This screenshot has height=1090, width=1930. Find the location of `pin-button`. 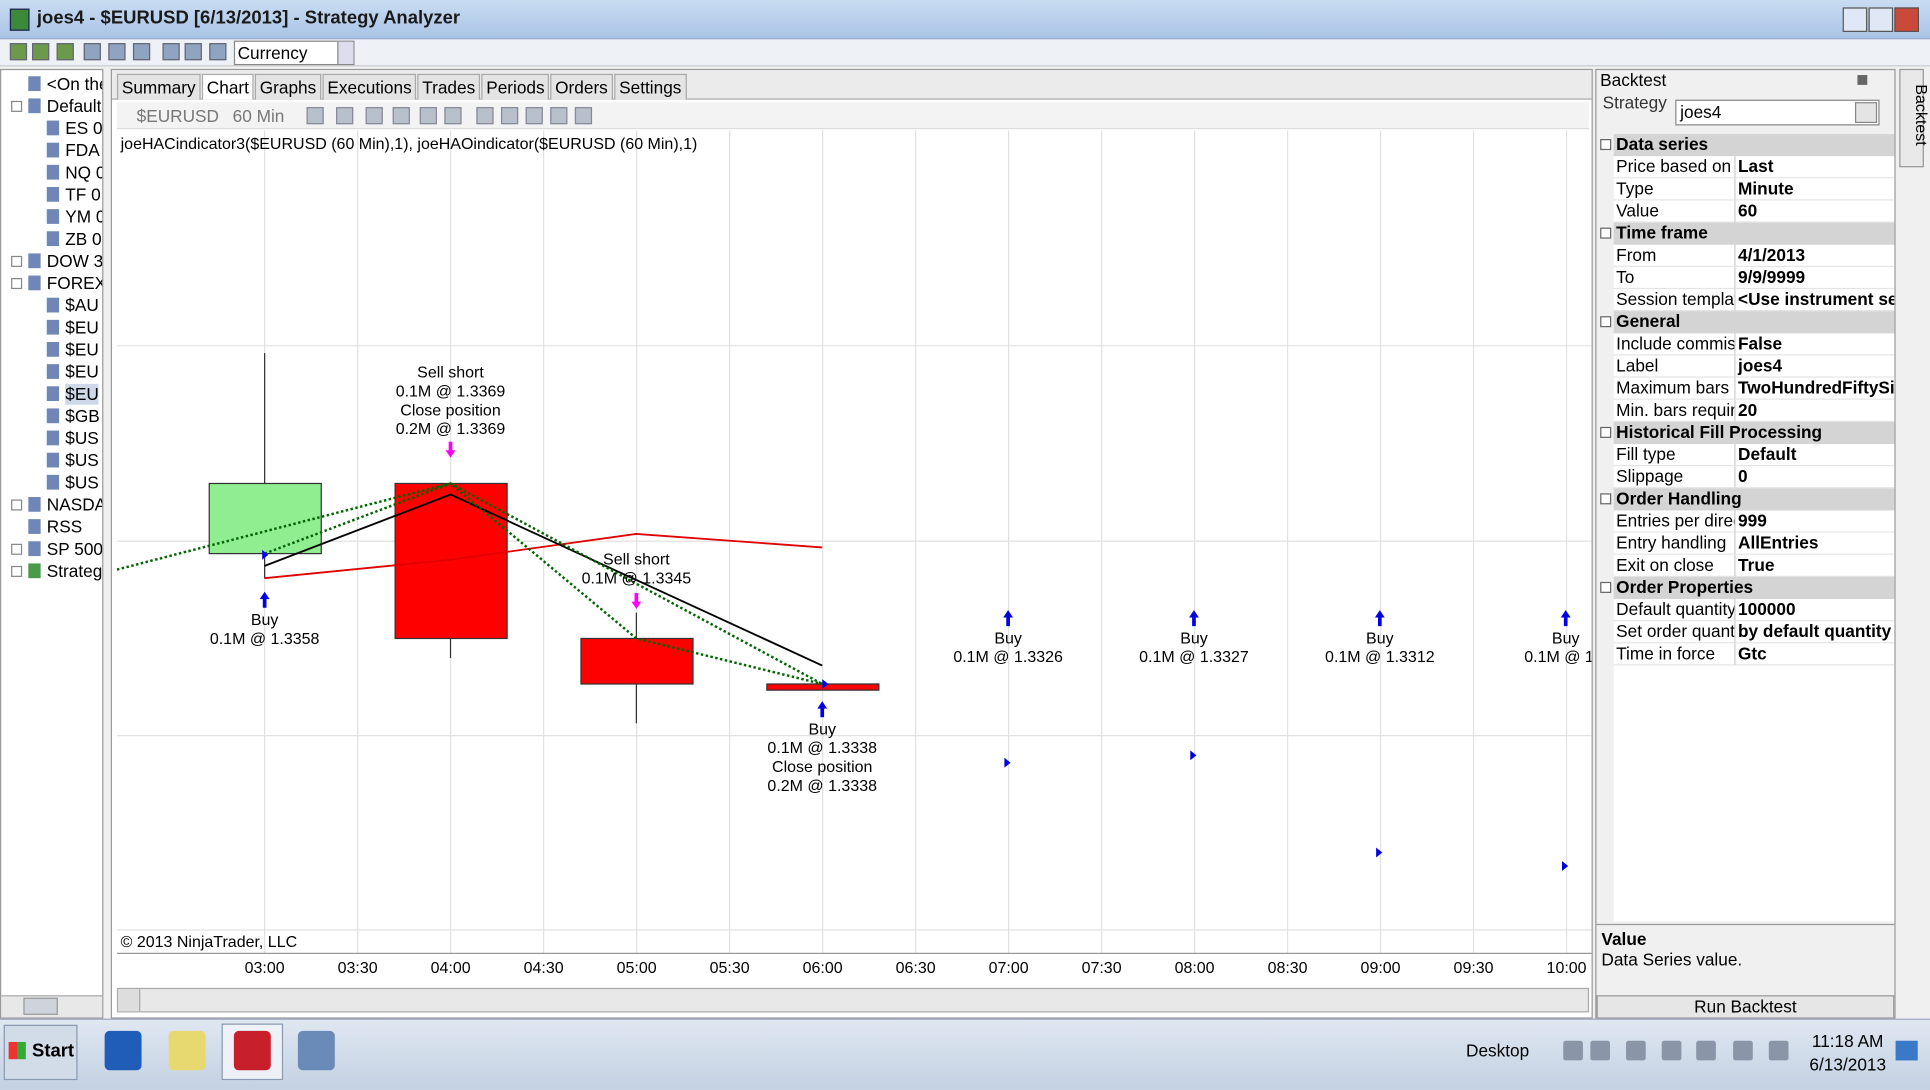

pin-button is located at coordinates (1862, 80).